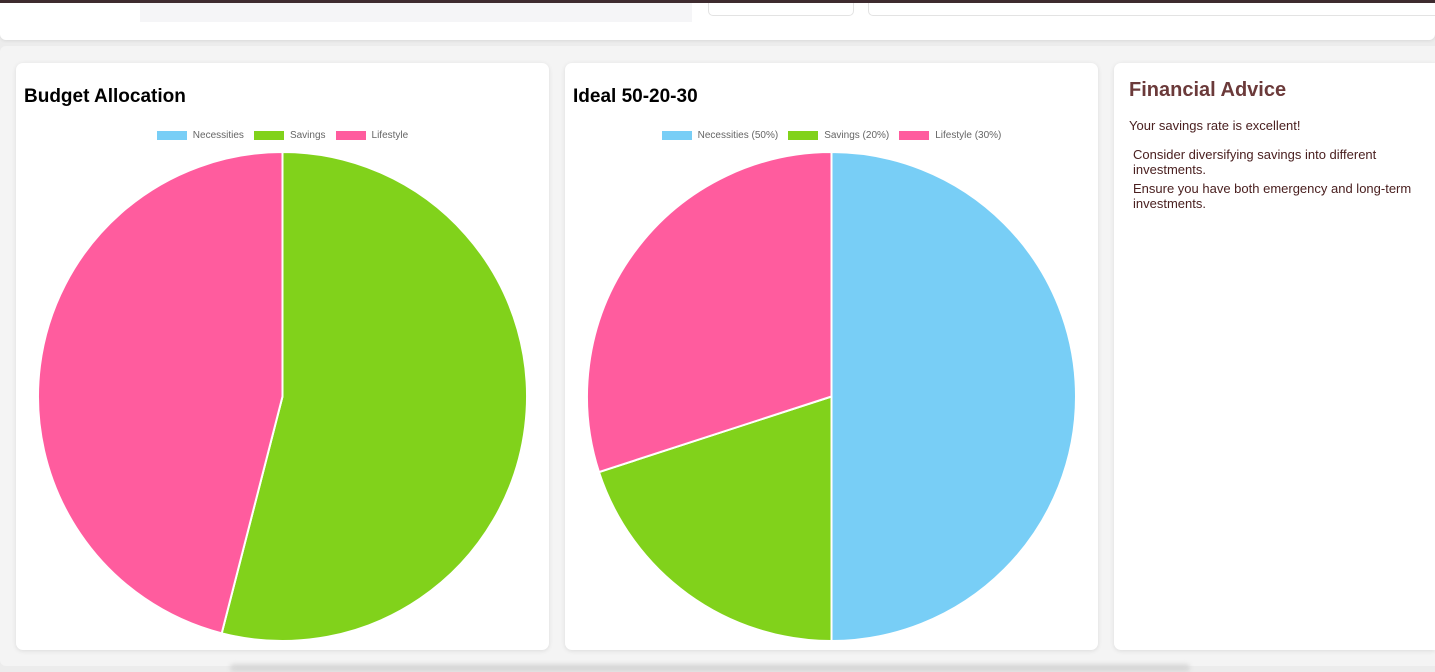 This screenshot has width=1435, height=672. I want to click on budget-allocation-title: Budget Allocation, so click(105, 96).